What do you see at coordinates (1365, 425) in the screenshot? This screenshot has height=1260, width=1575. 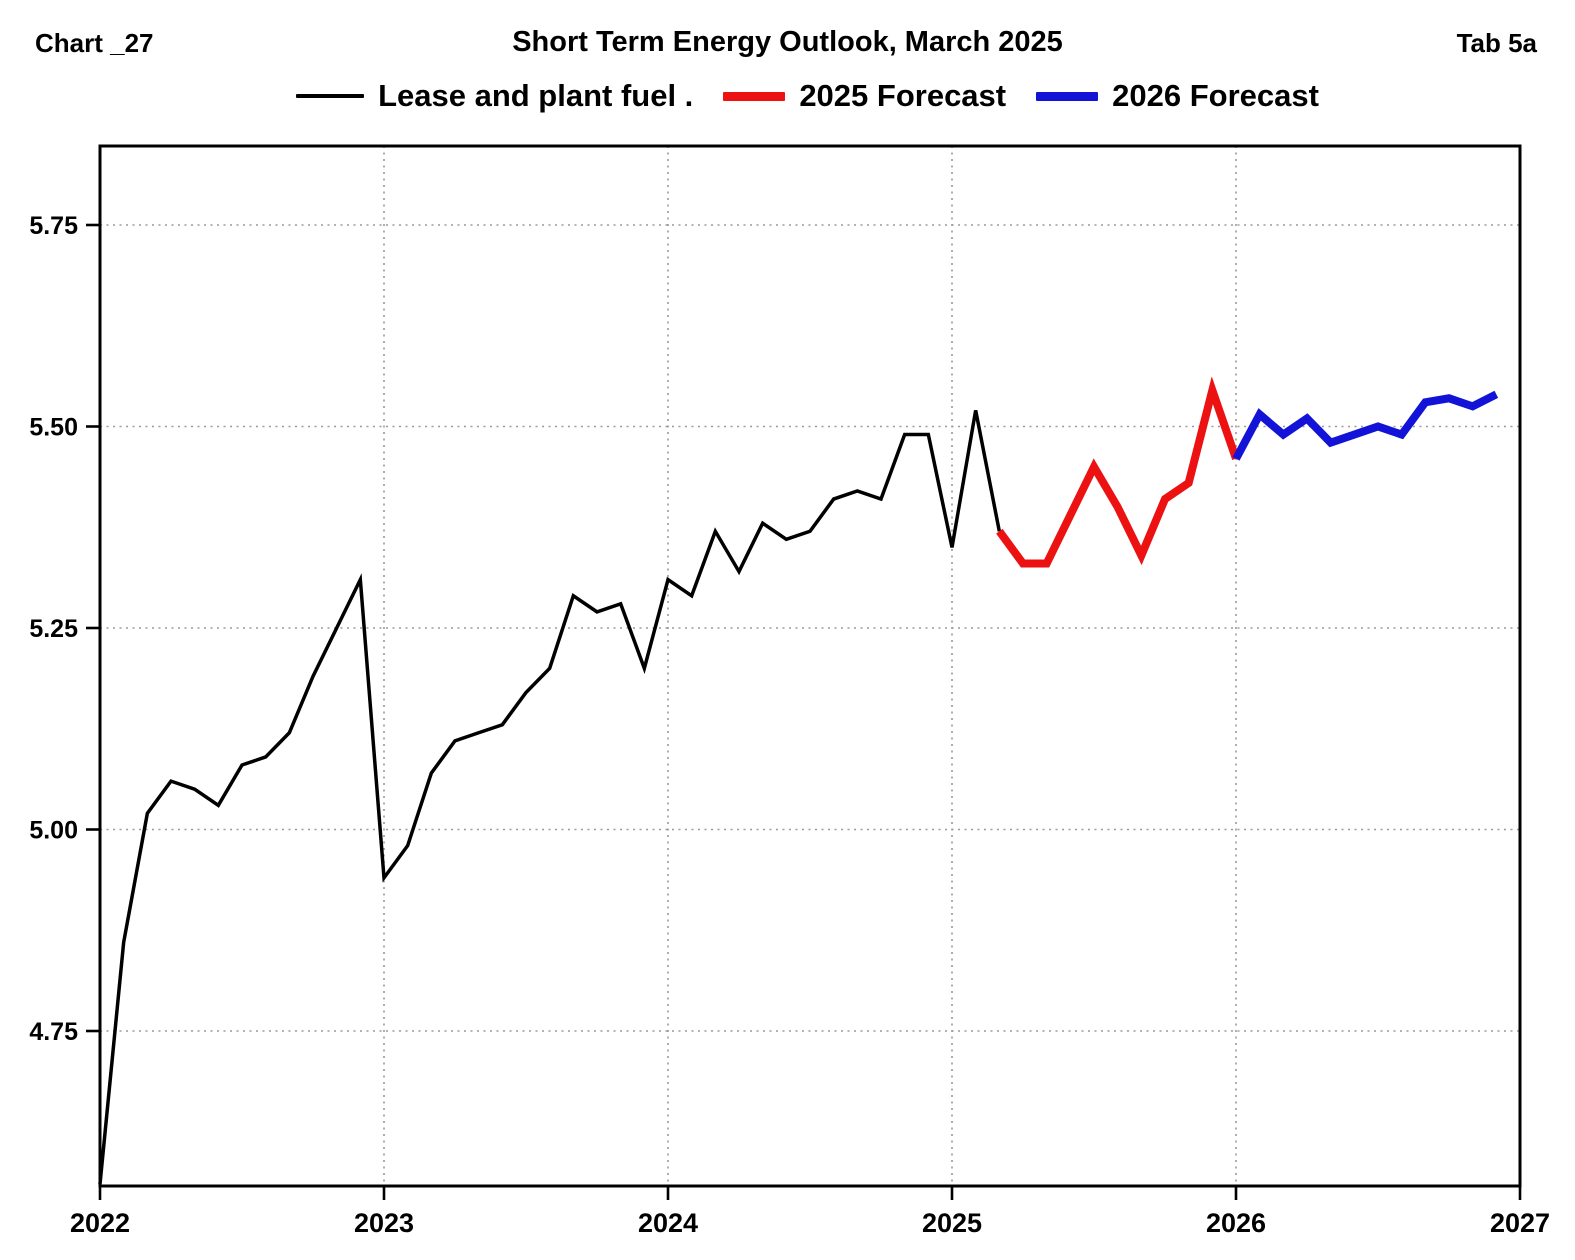 I see `series-line-2026-forecast` at bounding box center [1365, 425].